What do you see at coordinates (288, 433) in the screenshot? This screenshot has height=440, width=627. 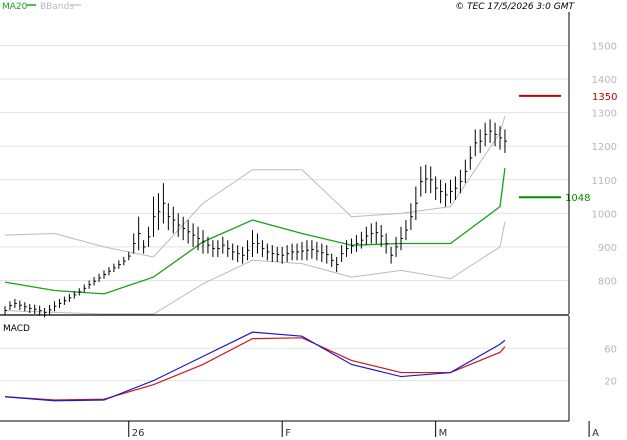 I see `x-tick-label: F` at bounding box center [288, 433].